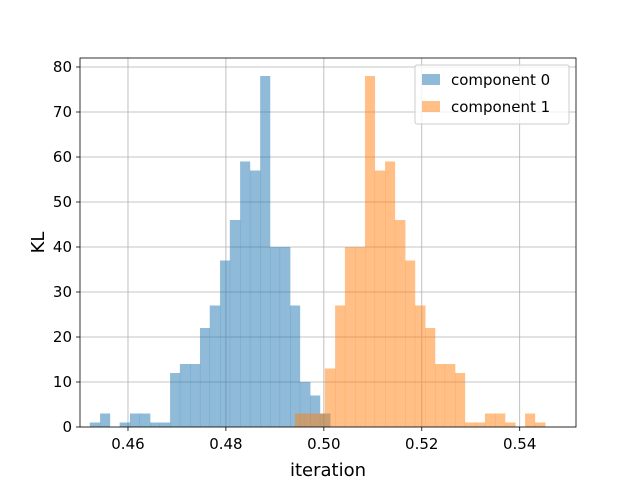 This screenshot has width=640, height=480. What do you see at coordinates (225, 444) in the screenshot?
I see `x-tick-label: 0.48` at bounding box center [225, 444].